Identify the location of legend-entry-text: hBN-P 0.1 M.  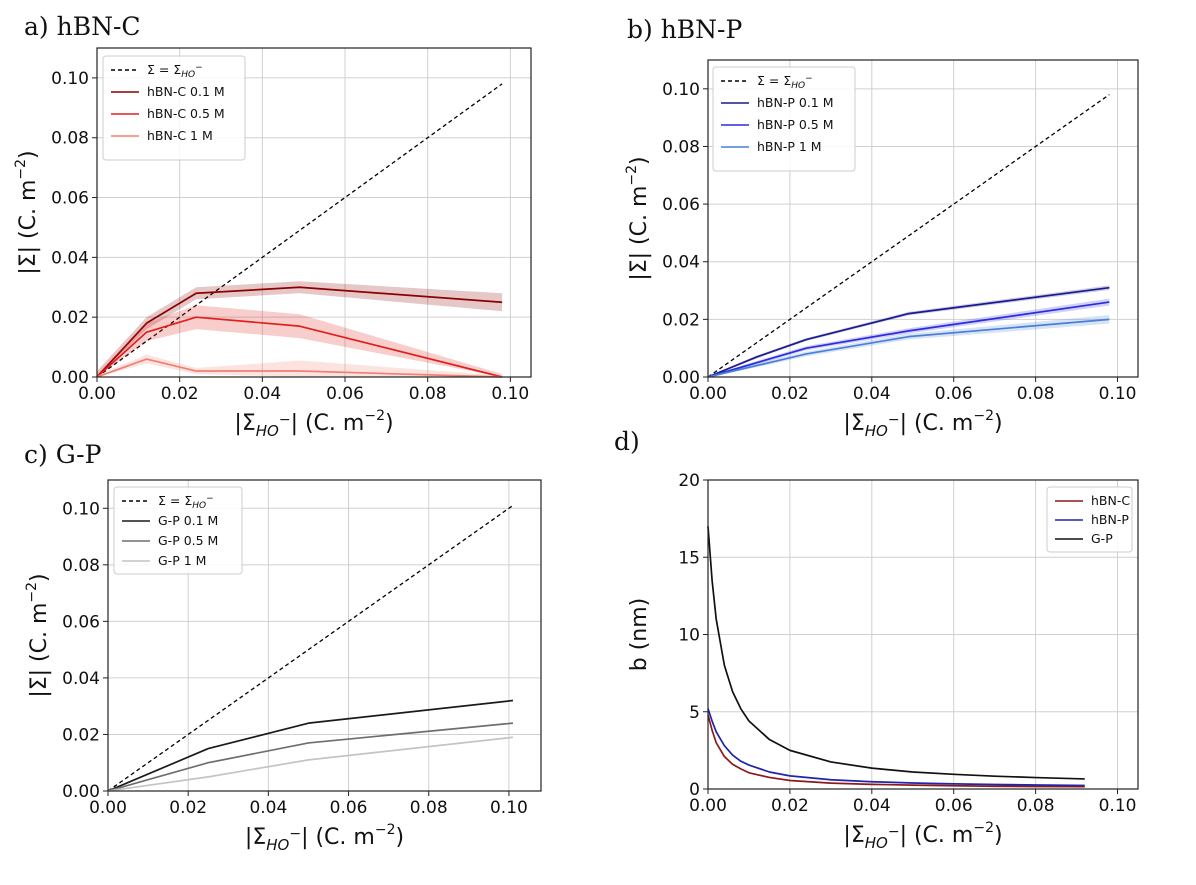
(795, 102).